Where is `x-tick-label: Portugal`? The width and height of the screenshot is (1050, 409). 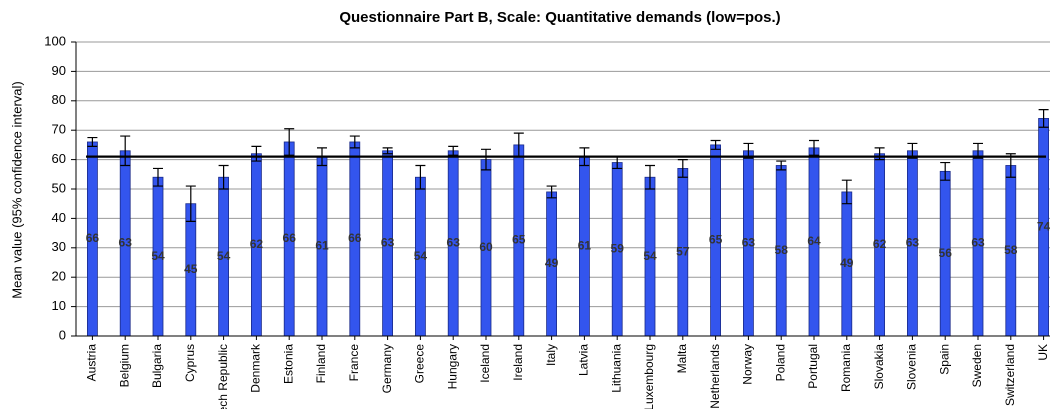 x-tick-label: Portugal is located at coordinates (813, 366).